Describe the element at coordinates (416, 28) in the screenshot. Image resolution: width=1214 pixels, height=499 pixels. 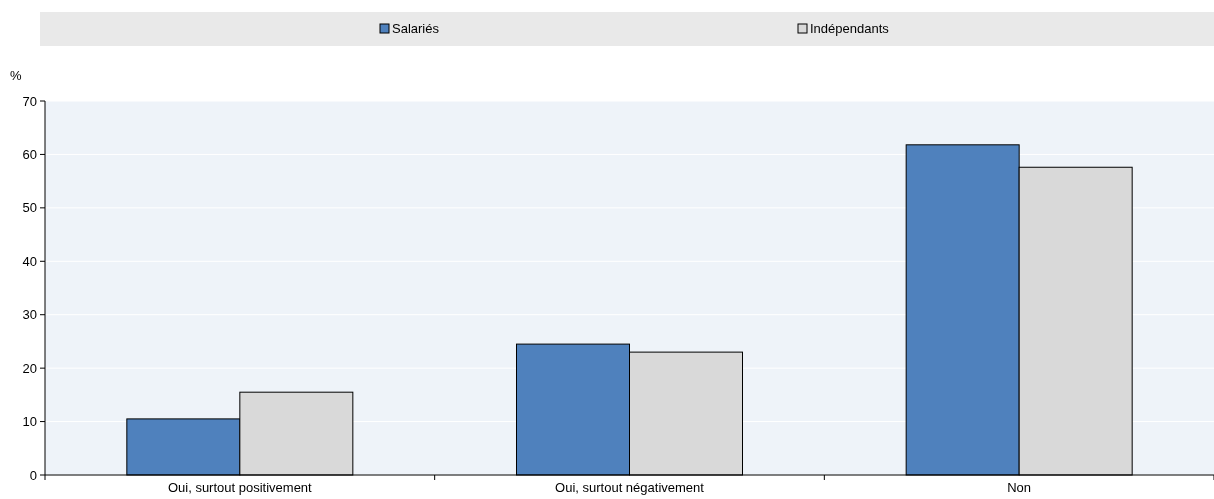
I see `legend-label: Salariés` at that location.